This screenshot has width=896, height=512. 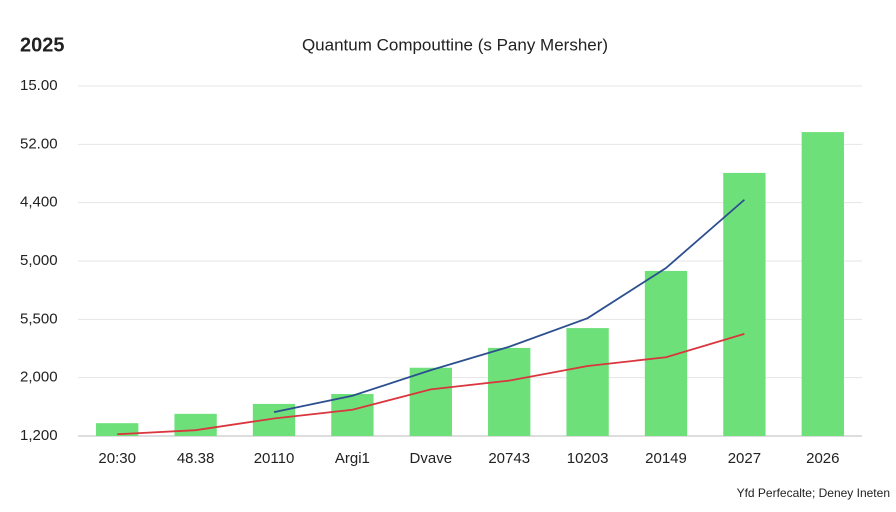 What do you see at coordinates (813, 493) in the screenshot?
I see `footnote: Yfd Perfecalte; Deney Ineten` at bounding box center [813, 493].